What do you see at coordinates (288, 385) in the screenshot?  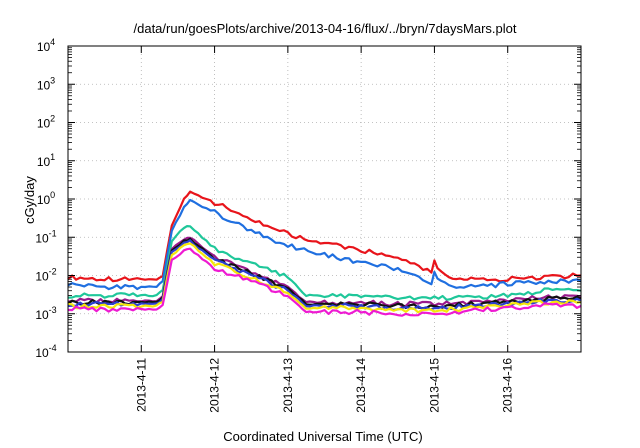 I see `x-tick-label: 2013-4-13` at bounding box center [288, 385].